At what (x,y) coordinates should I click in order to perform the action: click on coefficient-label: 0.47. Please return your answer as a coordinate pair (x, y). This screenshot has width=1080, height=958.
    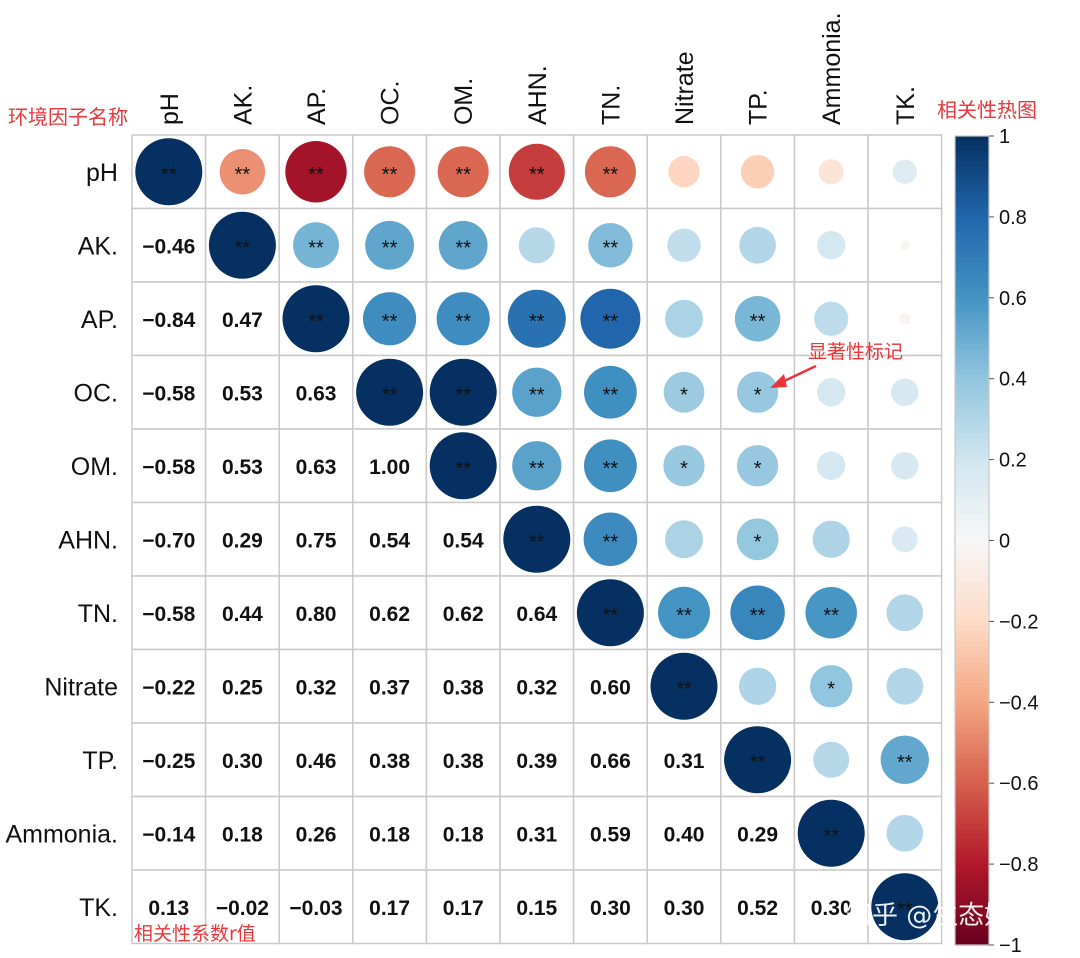
    Looking at the image, I should click on (242, 320).